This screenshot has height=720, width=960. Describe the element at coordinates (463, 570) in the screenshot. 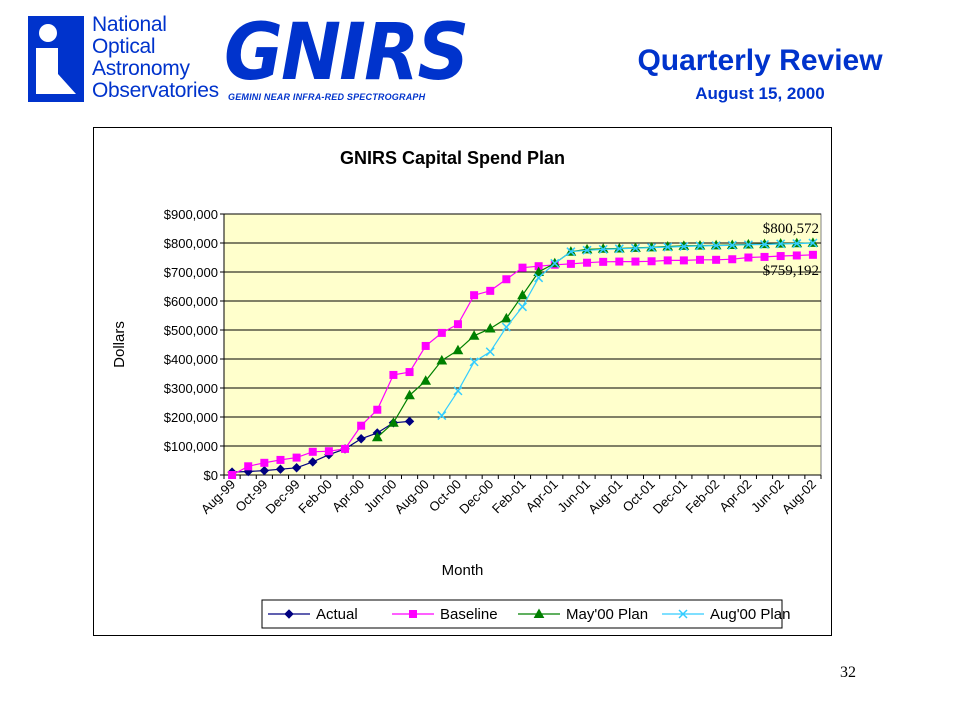

I see `x-axis-label: Month` at that location.